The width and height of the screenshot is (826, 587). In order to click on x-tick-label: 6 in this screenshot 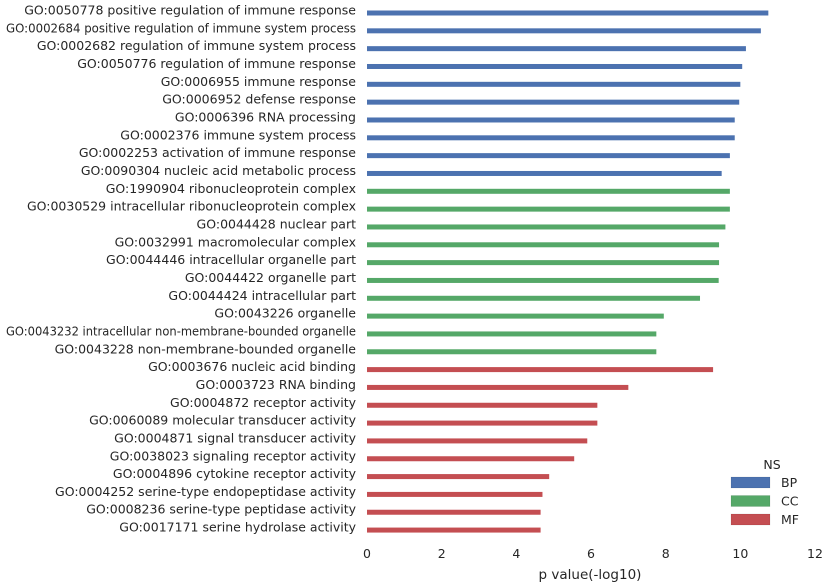, I will do `click(591, 553)`.